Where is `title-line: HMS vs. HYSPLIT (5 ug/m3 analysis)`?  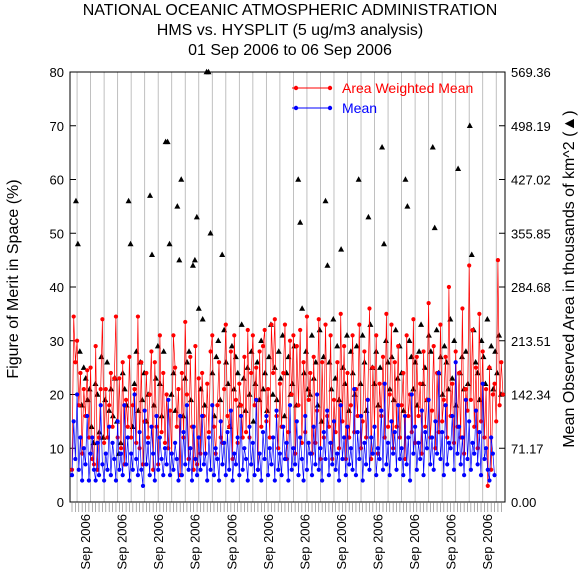
title-line: HMS vs. HYSPLIT (5 ug/m3 analysis) is located at coordinates (290, 30).